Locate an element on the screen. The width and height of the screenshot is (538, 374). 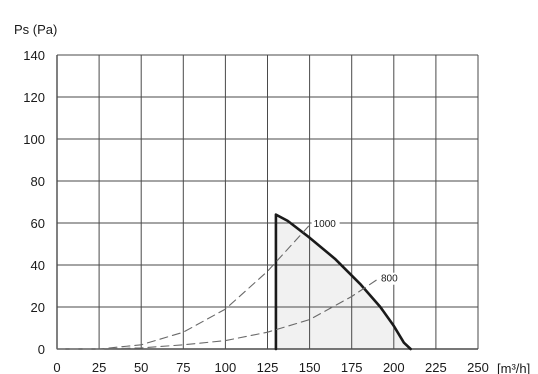
x-tick-label: 50 is located at coordinates (141, 367).